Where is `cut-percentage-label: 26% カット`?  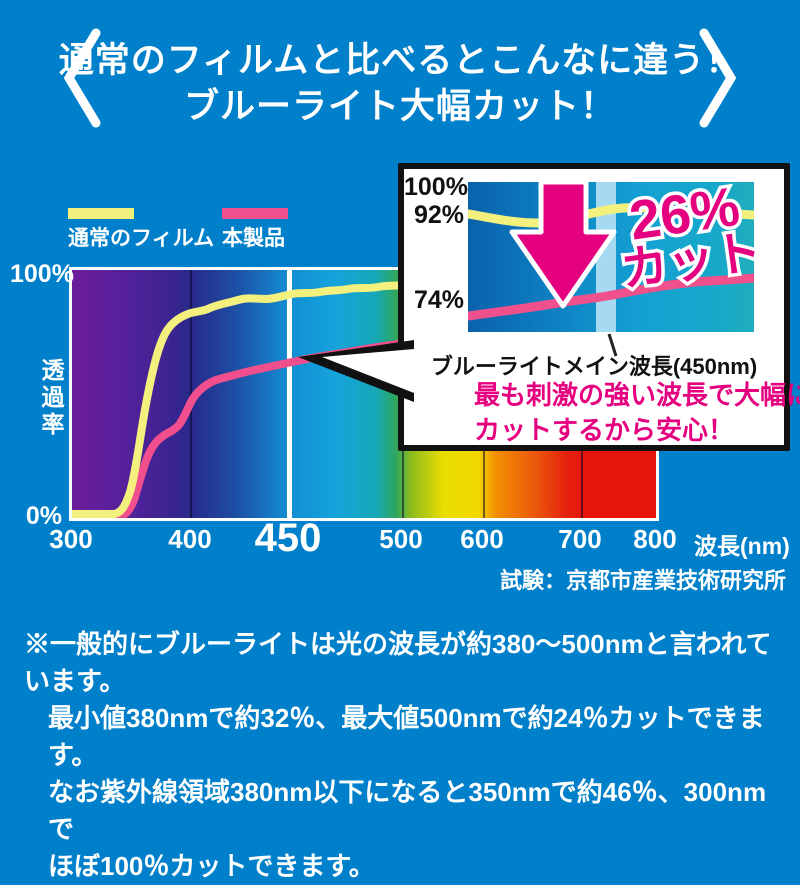
cut-percentage-label: 26% カット is located at coordinates (689, 235).